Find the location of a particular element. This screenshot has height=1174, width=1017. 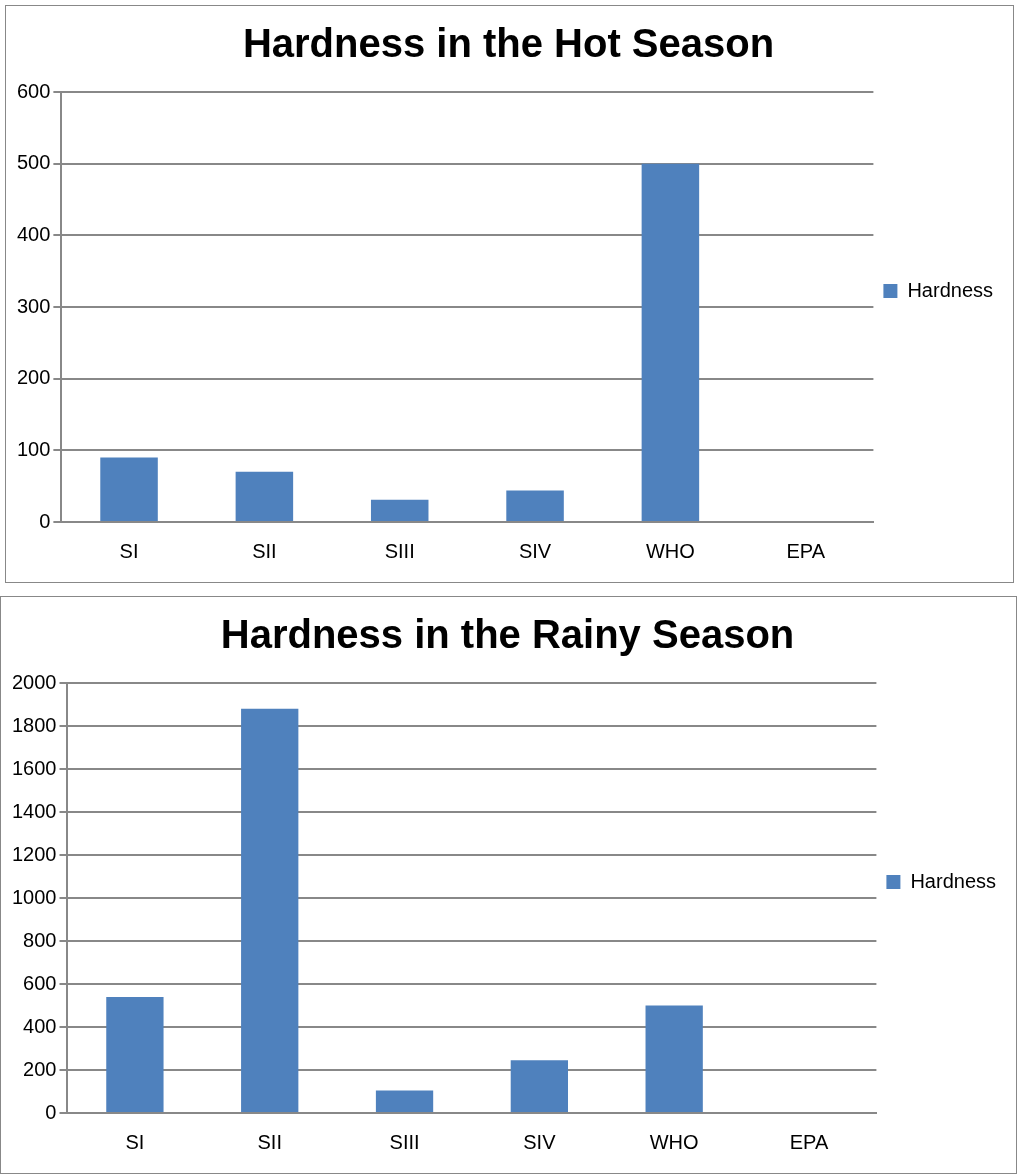

chart-title: Hardness in the Hot Season is located at coordinates (508, 43).